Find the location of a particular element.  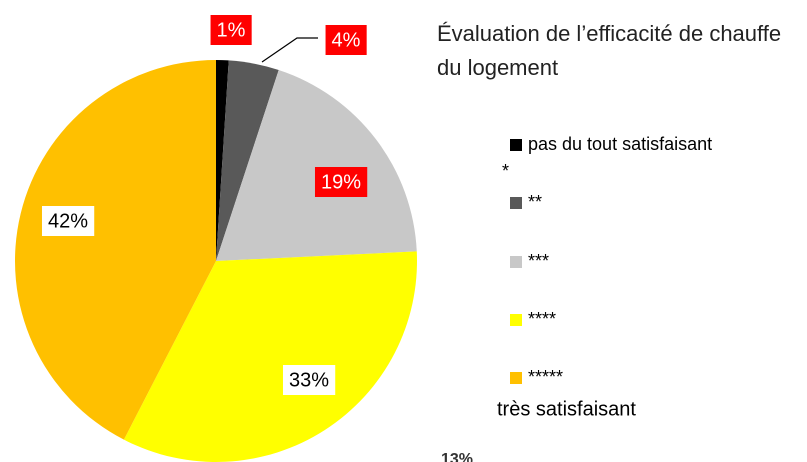

legend-label: ***** is located at coordinates (545, 377).